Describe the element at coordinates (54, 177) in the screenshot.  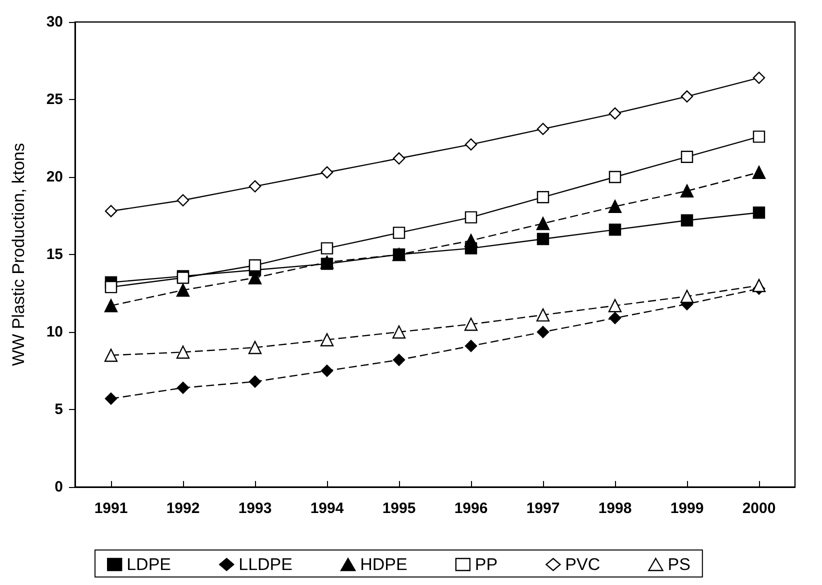
I see `y-tick-label: 20` at that location.